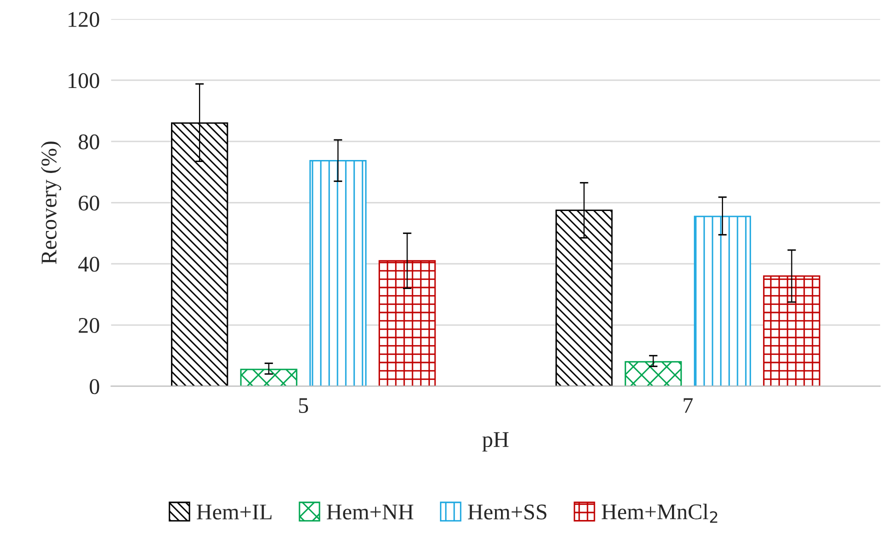 The width and height of the screenshot is (889, 544). What do you see at coordinates (370, 512) in the screenshot?
I see `legend-label: Hem+NH` at bounding box center [370, 512].